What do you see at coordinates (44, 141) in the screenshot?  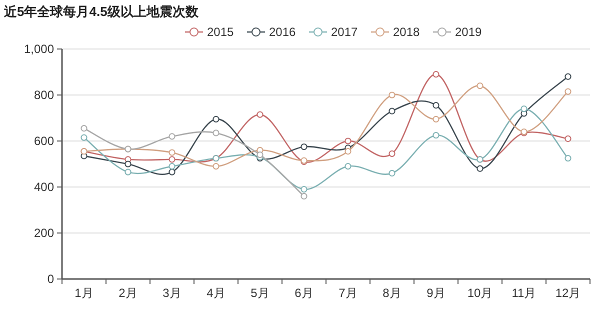 I see `y-tick-label: 600` at bounding box center [44, 141].